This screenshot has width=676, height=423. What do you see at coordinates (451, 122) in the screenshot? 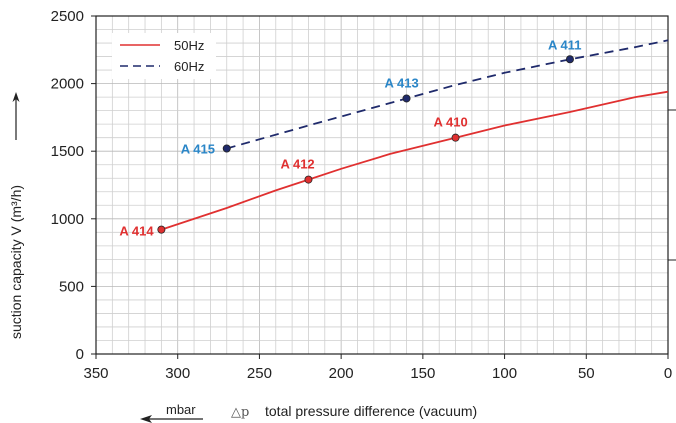
I see `point-label: A 410` at bounding box center [451, 122].